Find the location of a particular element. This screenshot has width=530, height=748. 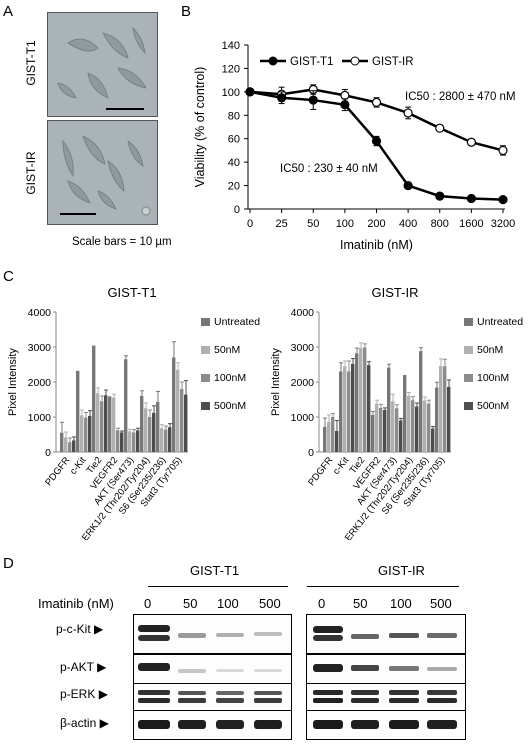

cell-line-underline-ir is located at coordinates (383, 586).